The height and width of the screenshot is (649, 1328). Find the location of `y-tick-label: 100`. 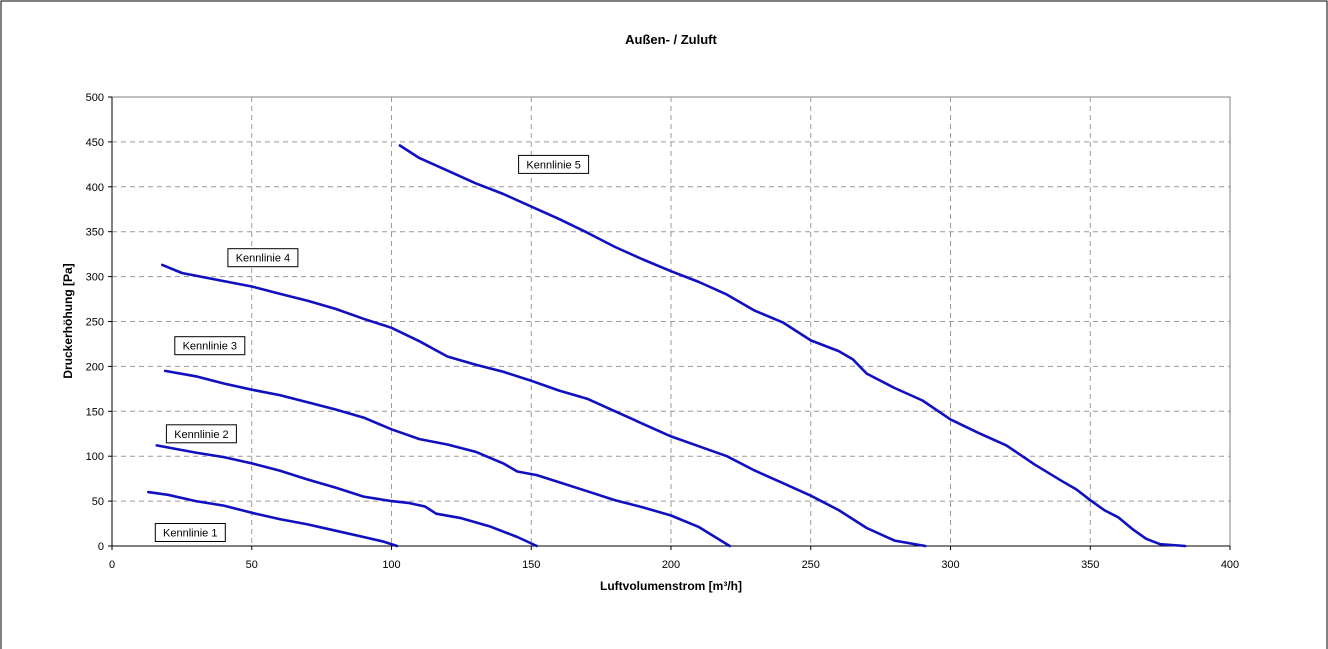

y-tick-label: 100 is located at coordinates (95, 457).